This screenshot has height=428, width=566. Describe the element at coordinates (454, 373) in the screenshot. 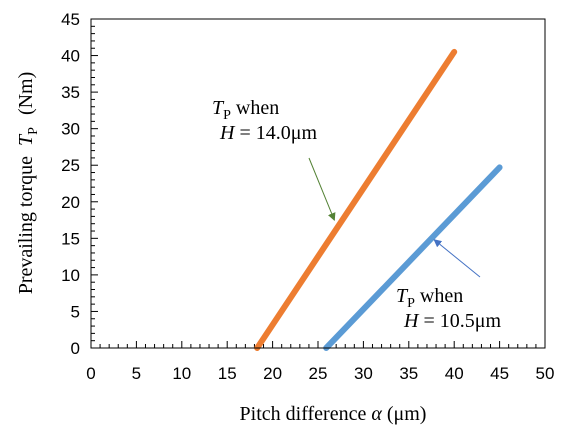

I see `x-tick-label: 40` at that location.